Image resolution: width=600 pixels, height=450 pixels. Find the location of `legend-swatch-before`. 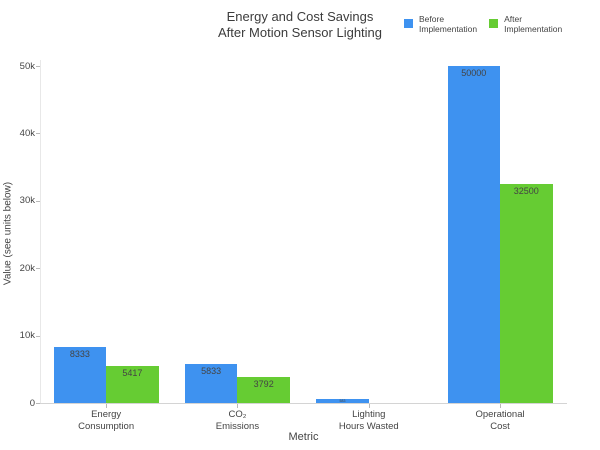

legend-swatch-before is located at coordinates (408, 23).